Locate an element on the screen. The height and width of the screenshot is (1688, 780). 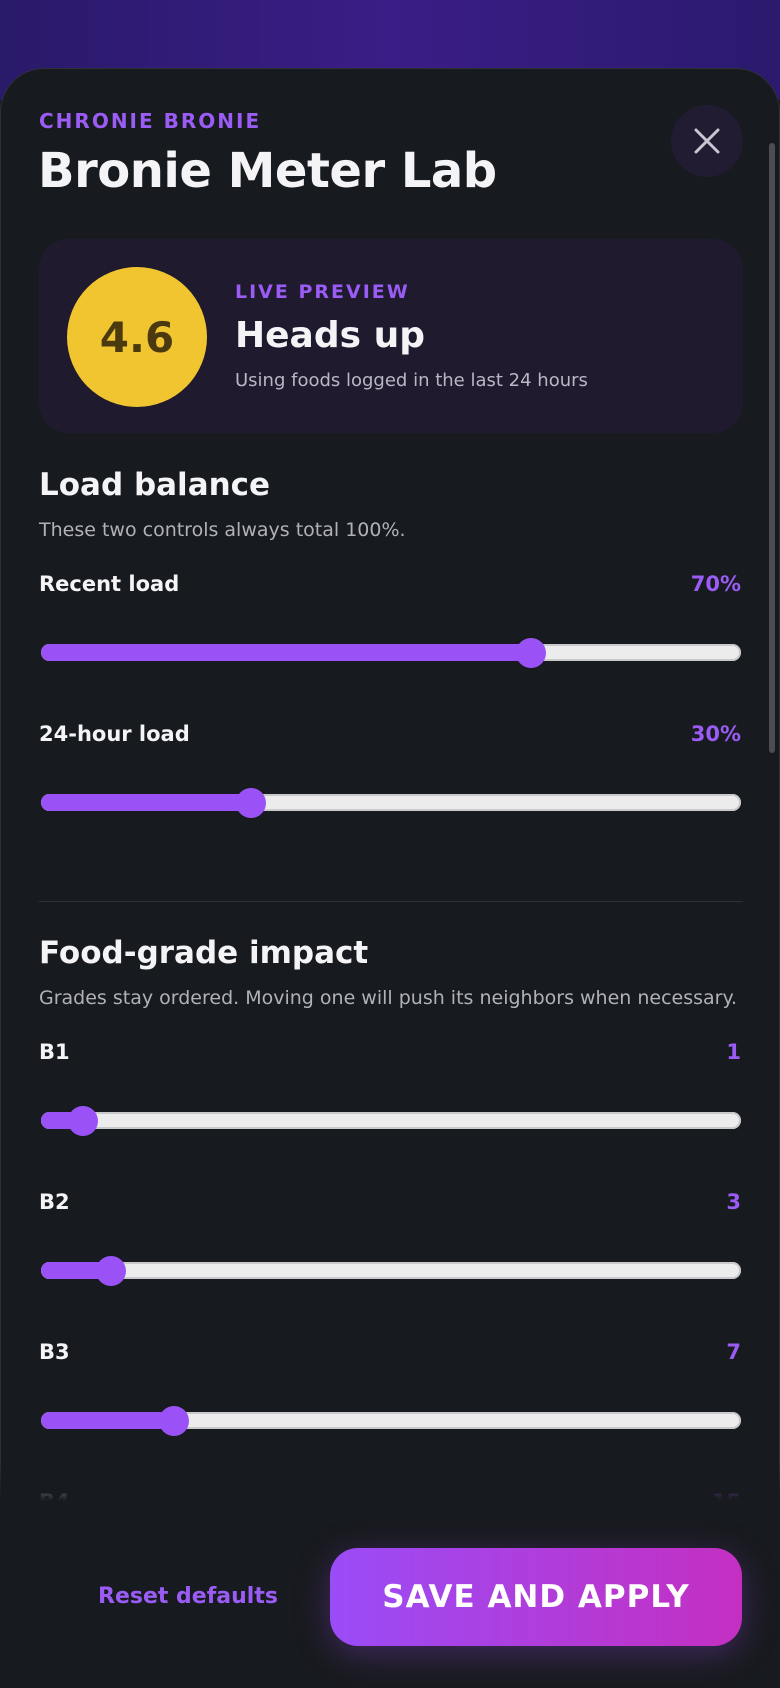
b1-label: B1 is located at coordinates (54, 1052).